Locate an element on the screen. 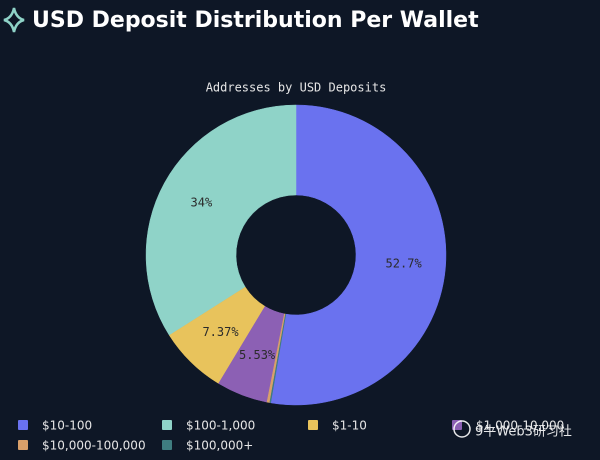  chart-subtitle: Addresses by USD Deposits is located at coordinates (296, 88).